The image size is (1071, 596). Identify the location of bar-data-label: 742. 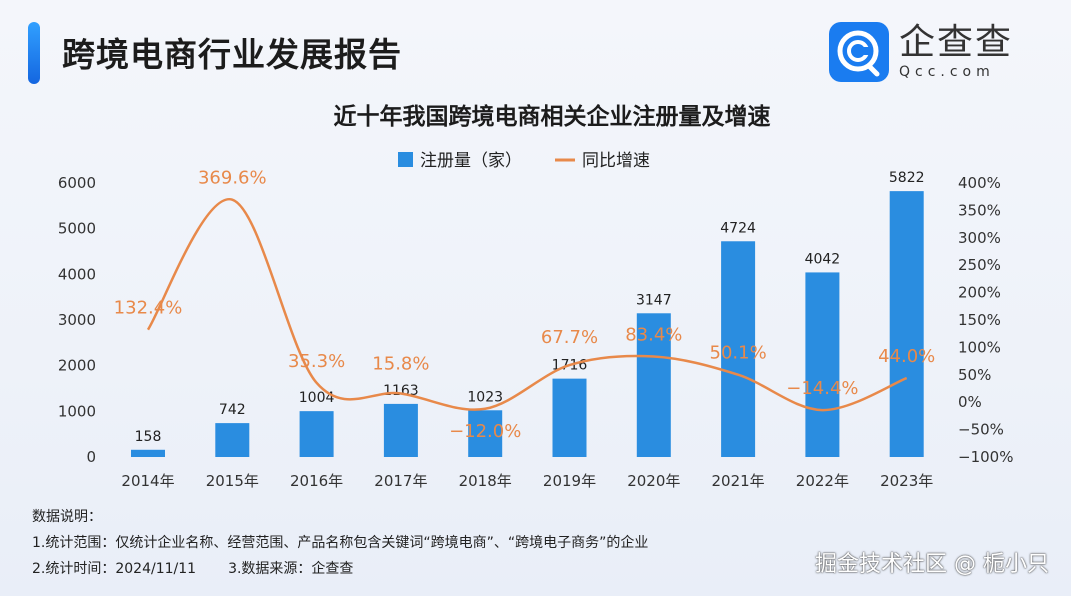
(232, 410).